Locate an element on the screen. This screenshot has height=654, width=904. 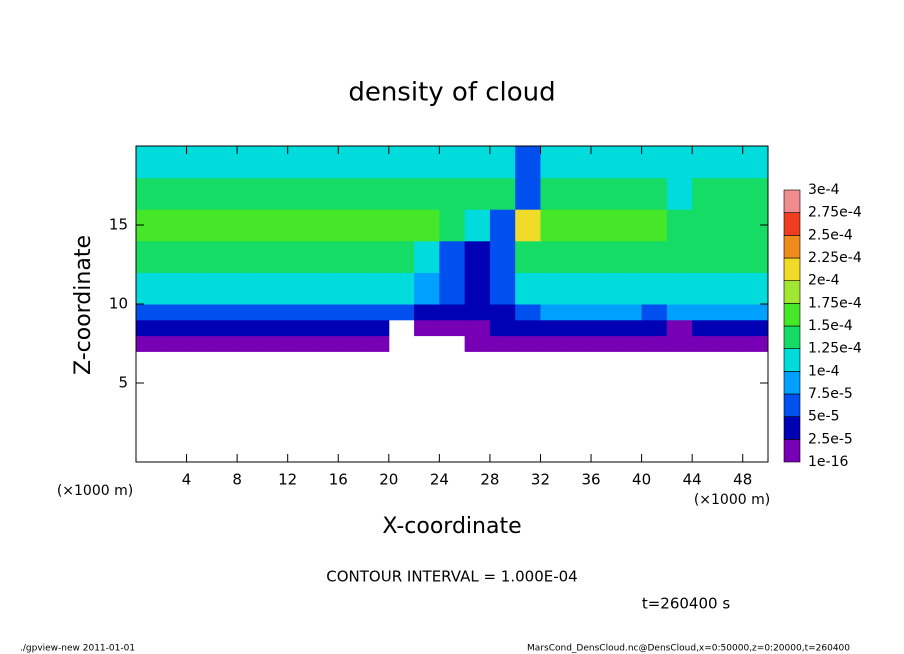
y-axis-label: Z-coordinate is located at coordinates (83, 305).